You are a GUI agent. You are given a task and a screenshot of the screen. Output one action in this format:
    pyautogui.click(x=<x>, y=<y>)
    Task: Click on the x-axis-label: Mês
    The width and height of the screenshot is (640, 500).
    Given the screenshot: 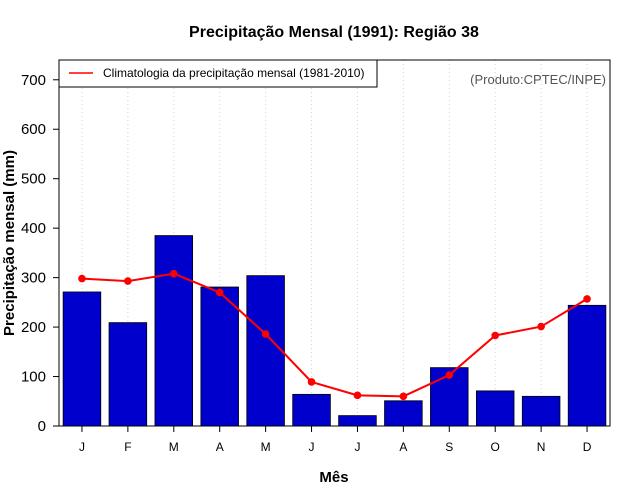 What is the action you would take?
    pyautogui.click(x=333, y=477)
    